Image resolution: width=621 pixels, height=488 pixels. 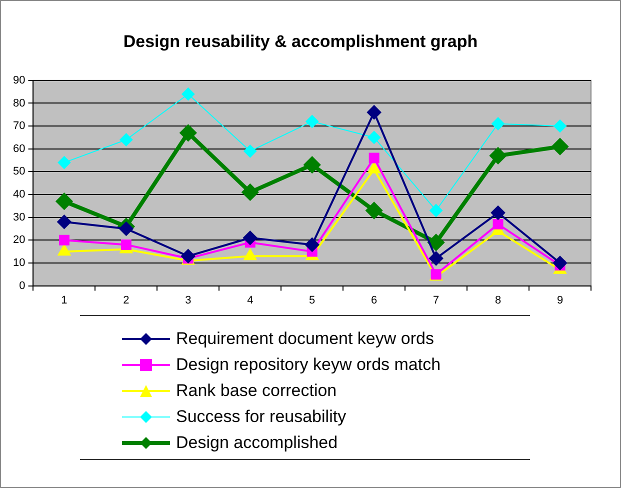 I want to click on legend-label: Rank base correction, so click(x=256, y=391).